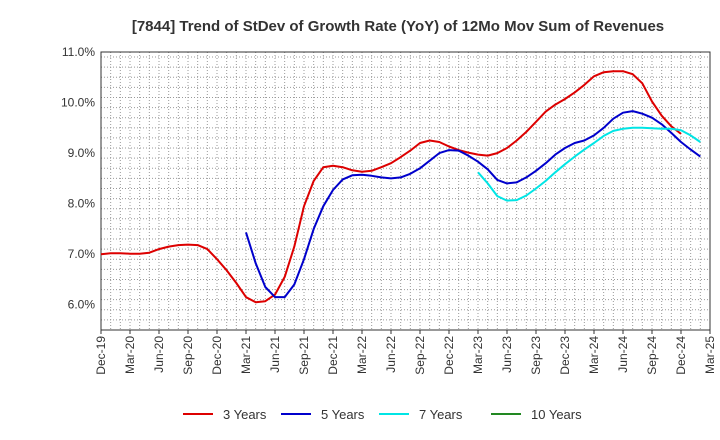  I want to click on x-tick-label: Jun-22, so click(391, 354).